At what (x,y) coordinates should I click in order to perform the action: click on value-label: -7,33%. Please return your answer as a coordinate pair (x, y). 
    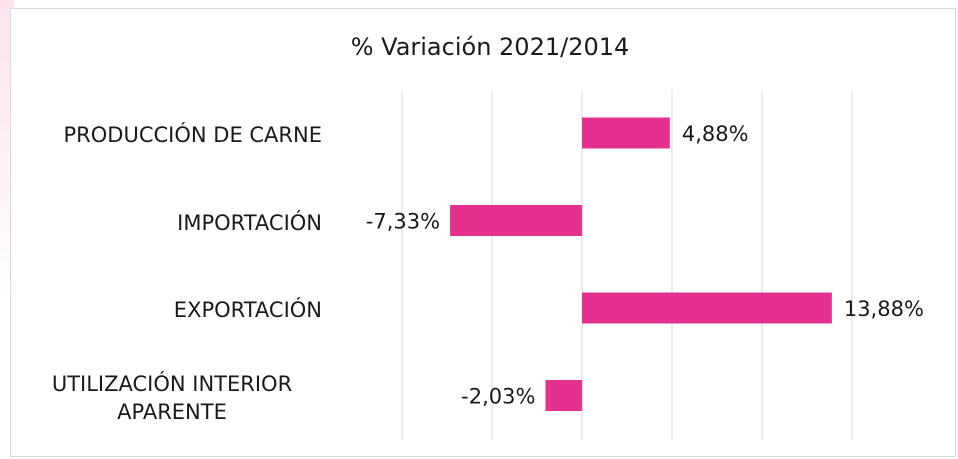
    Looking at the image, I should click on (403, 222).